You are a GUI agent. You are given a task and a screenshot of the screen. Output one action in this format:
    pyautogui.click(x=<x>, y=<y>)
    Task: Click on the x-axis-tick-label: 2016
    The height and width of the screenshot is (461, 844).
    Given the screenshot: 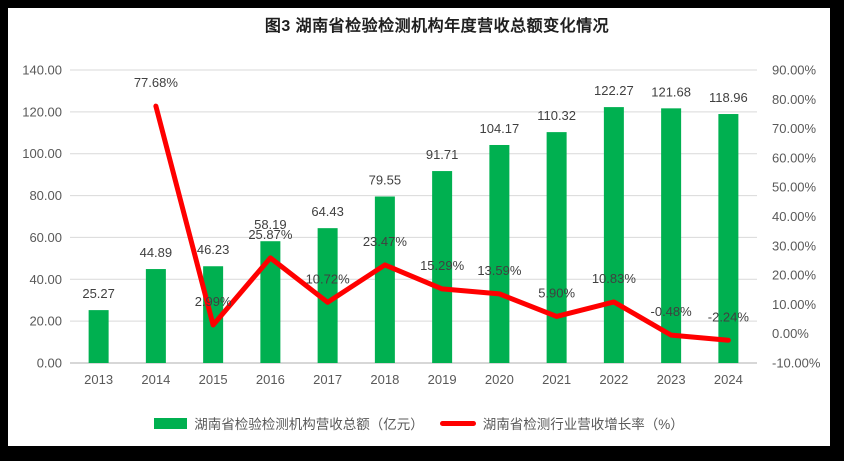 What is the action you would take?
    pyautogui.click(x=270, y=379)
    